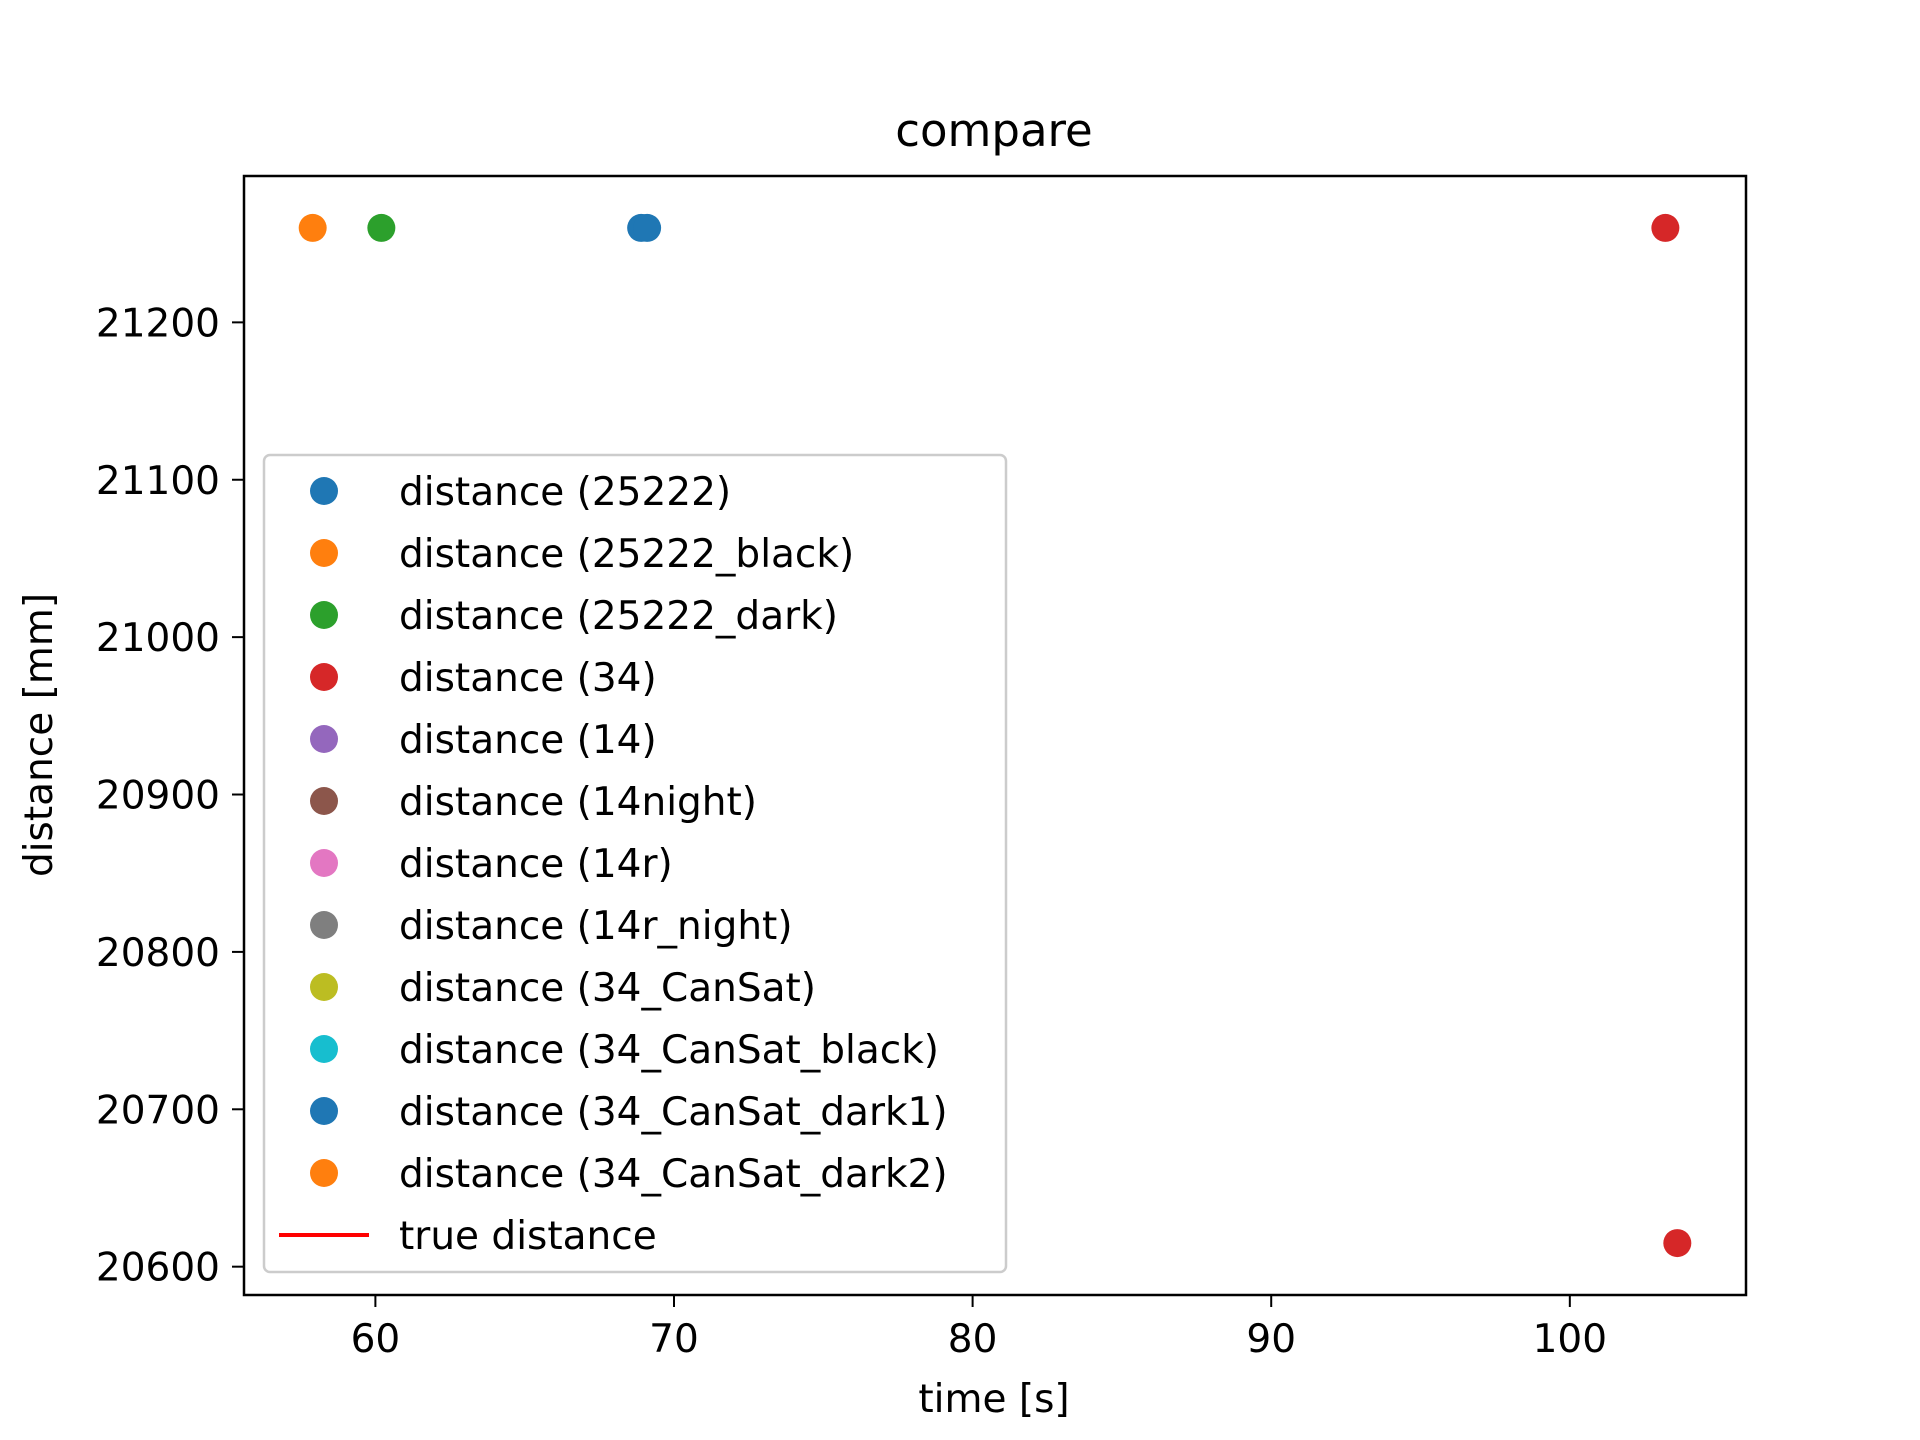 The image size is (1920, 1440). What do you see at coordinates (618, 616) in the screenshot?
I see `legend-label: distance (25222_dark)` at bounding box center [618, 616].